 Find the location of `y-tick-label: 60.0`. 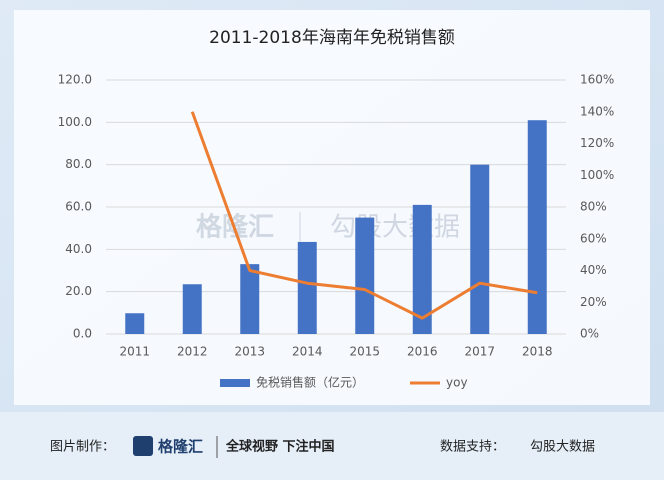

y-tick-label: 60.0 is located at coordinates (78, 207).